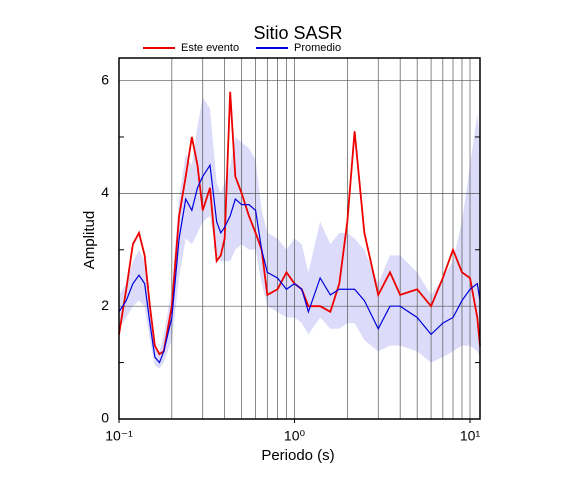 This screenshot has width=586, height=480. Describe the element at coordinates (317, 48) in the screenshot. I see `legend-label: Promedio` at that location.